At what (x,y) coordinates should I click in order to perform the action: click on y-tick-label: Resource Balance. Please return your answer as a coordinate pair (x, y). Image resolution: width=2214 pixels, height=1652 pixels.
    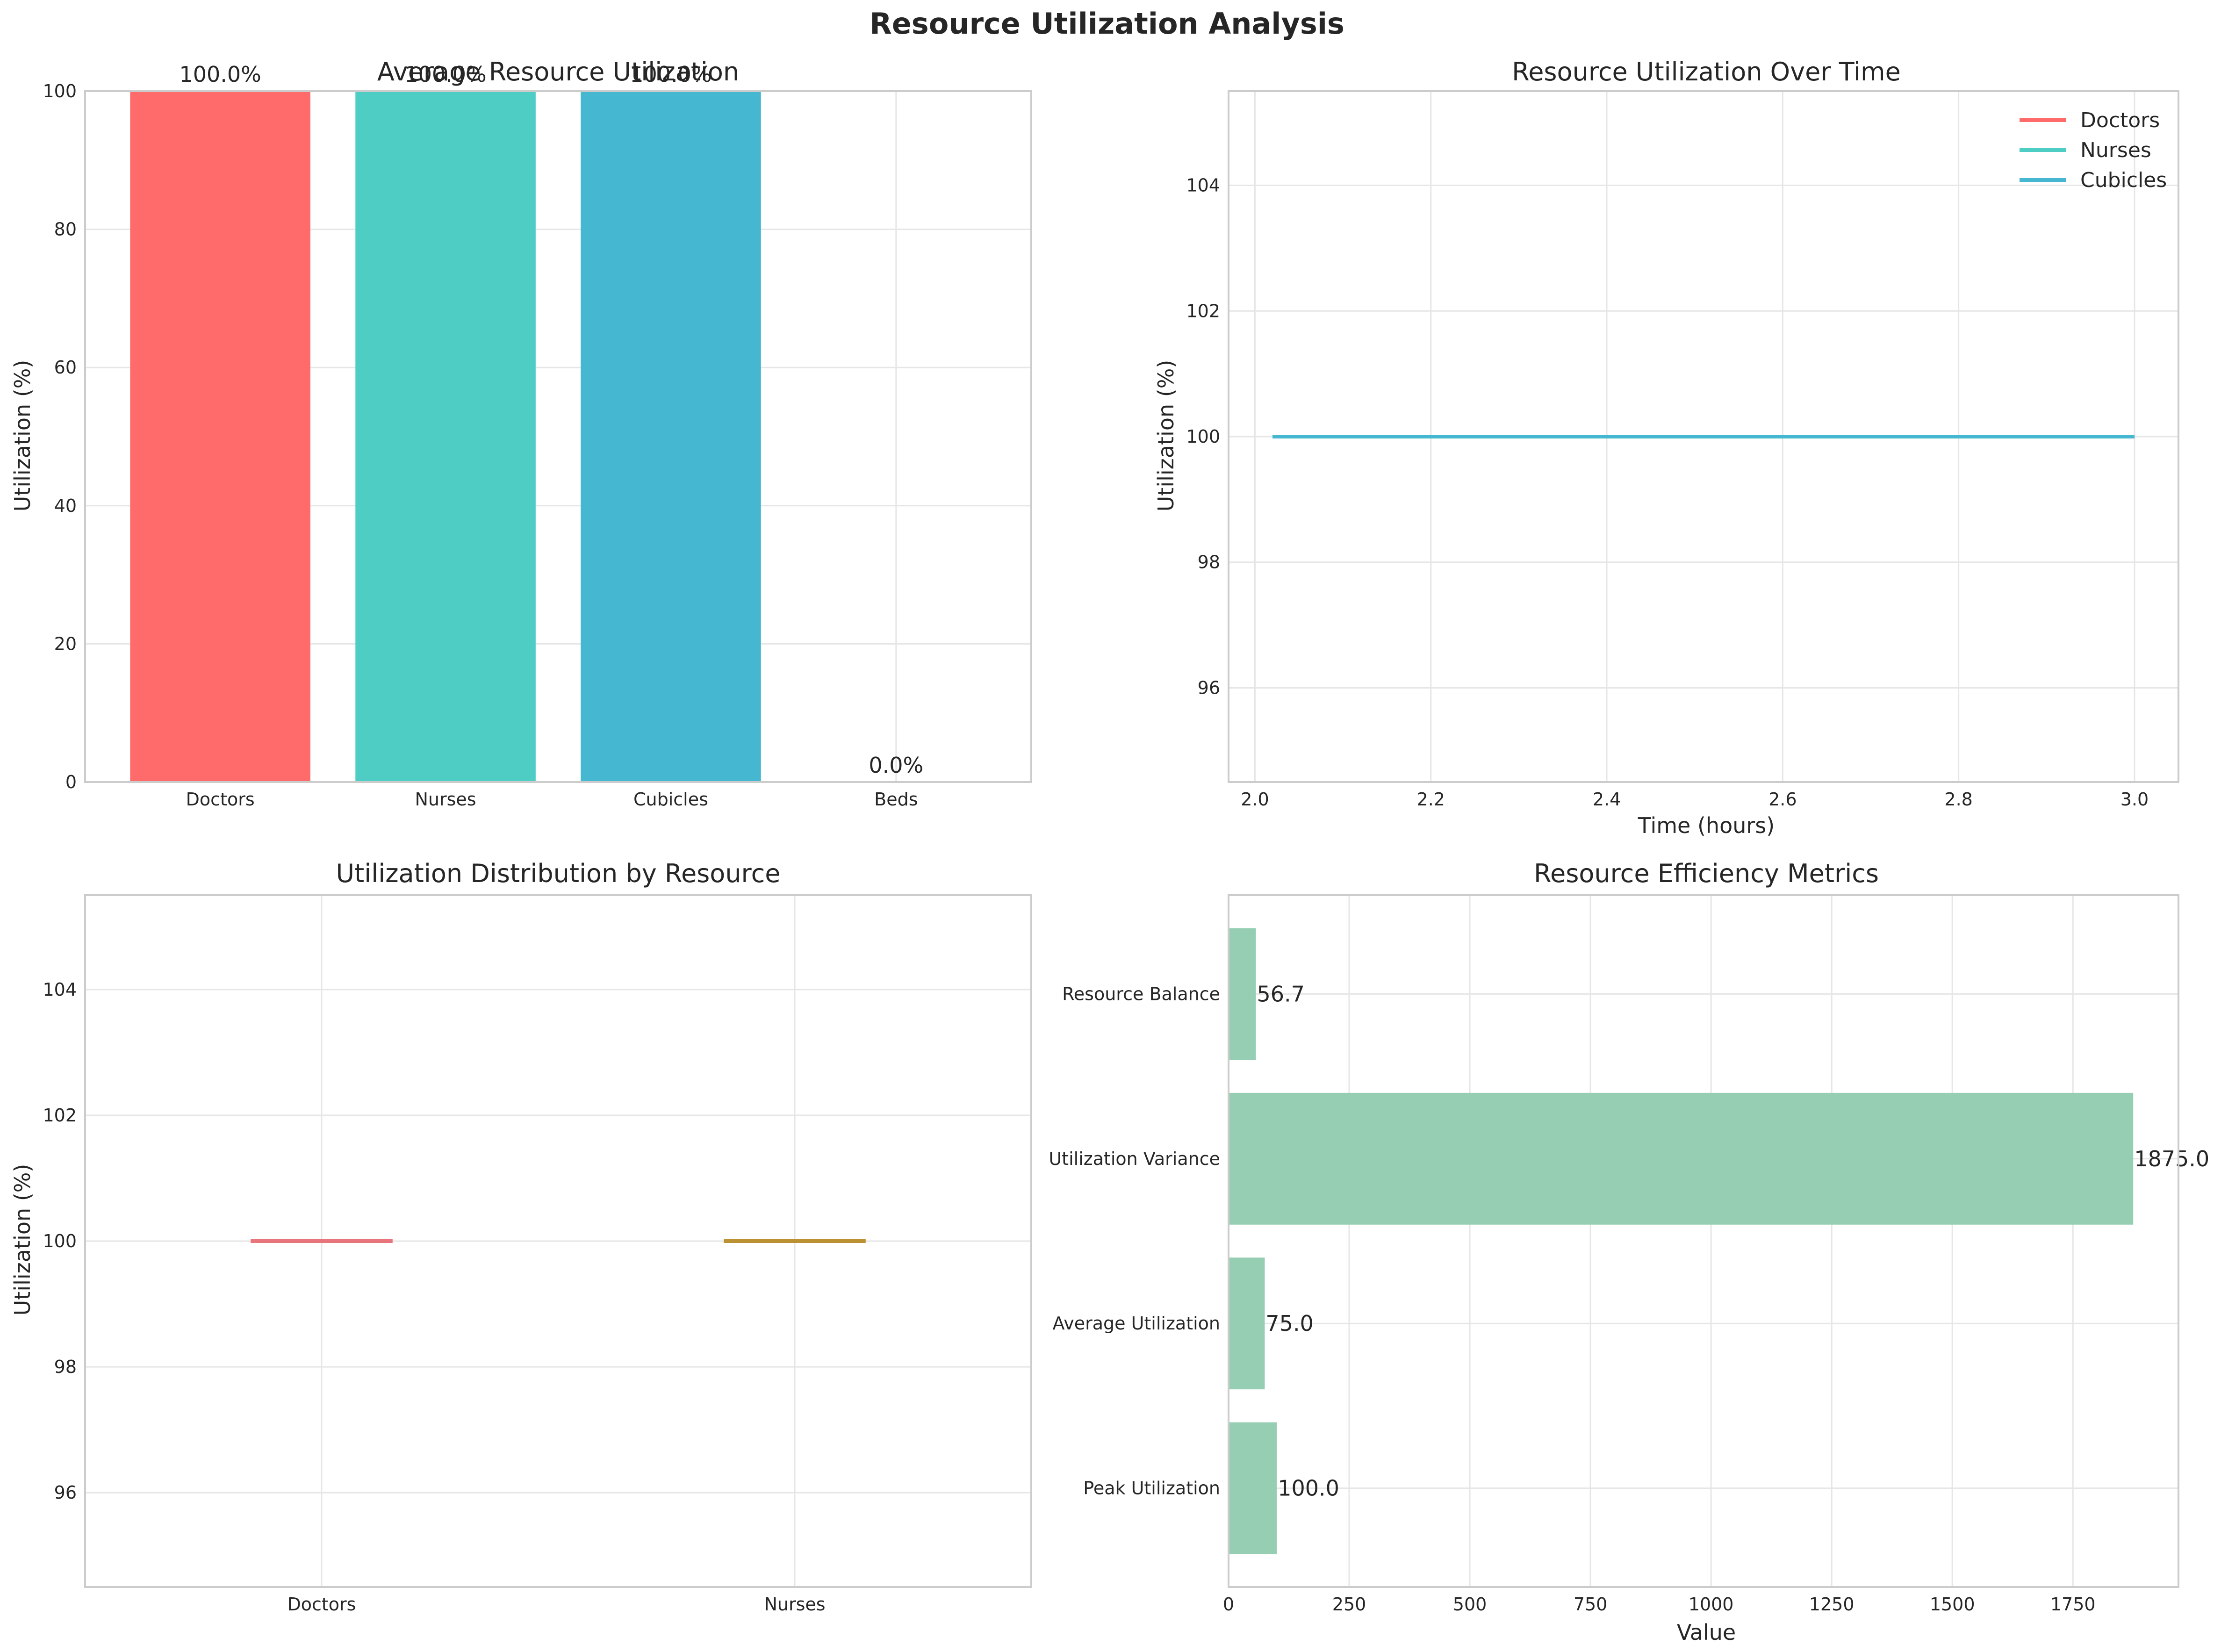
    Looking at the image, I should click on (1141, 994).